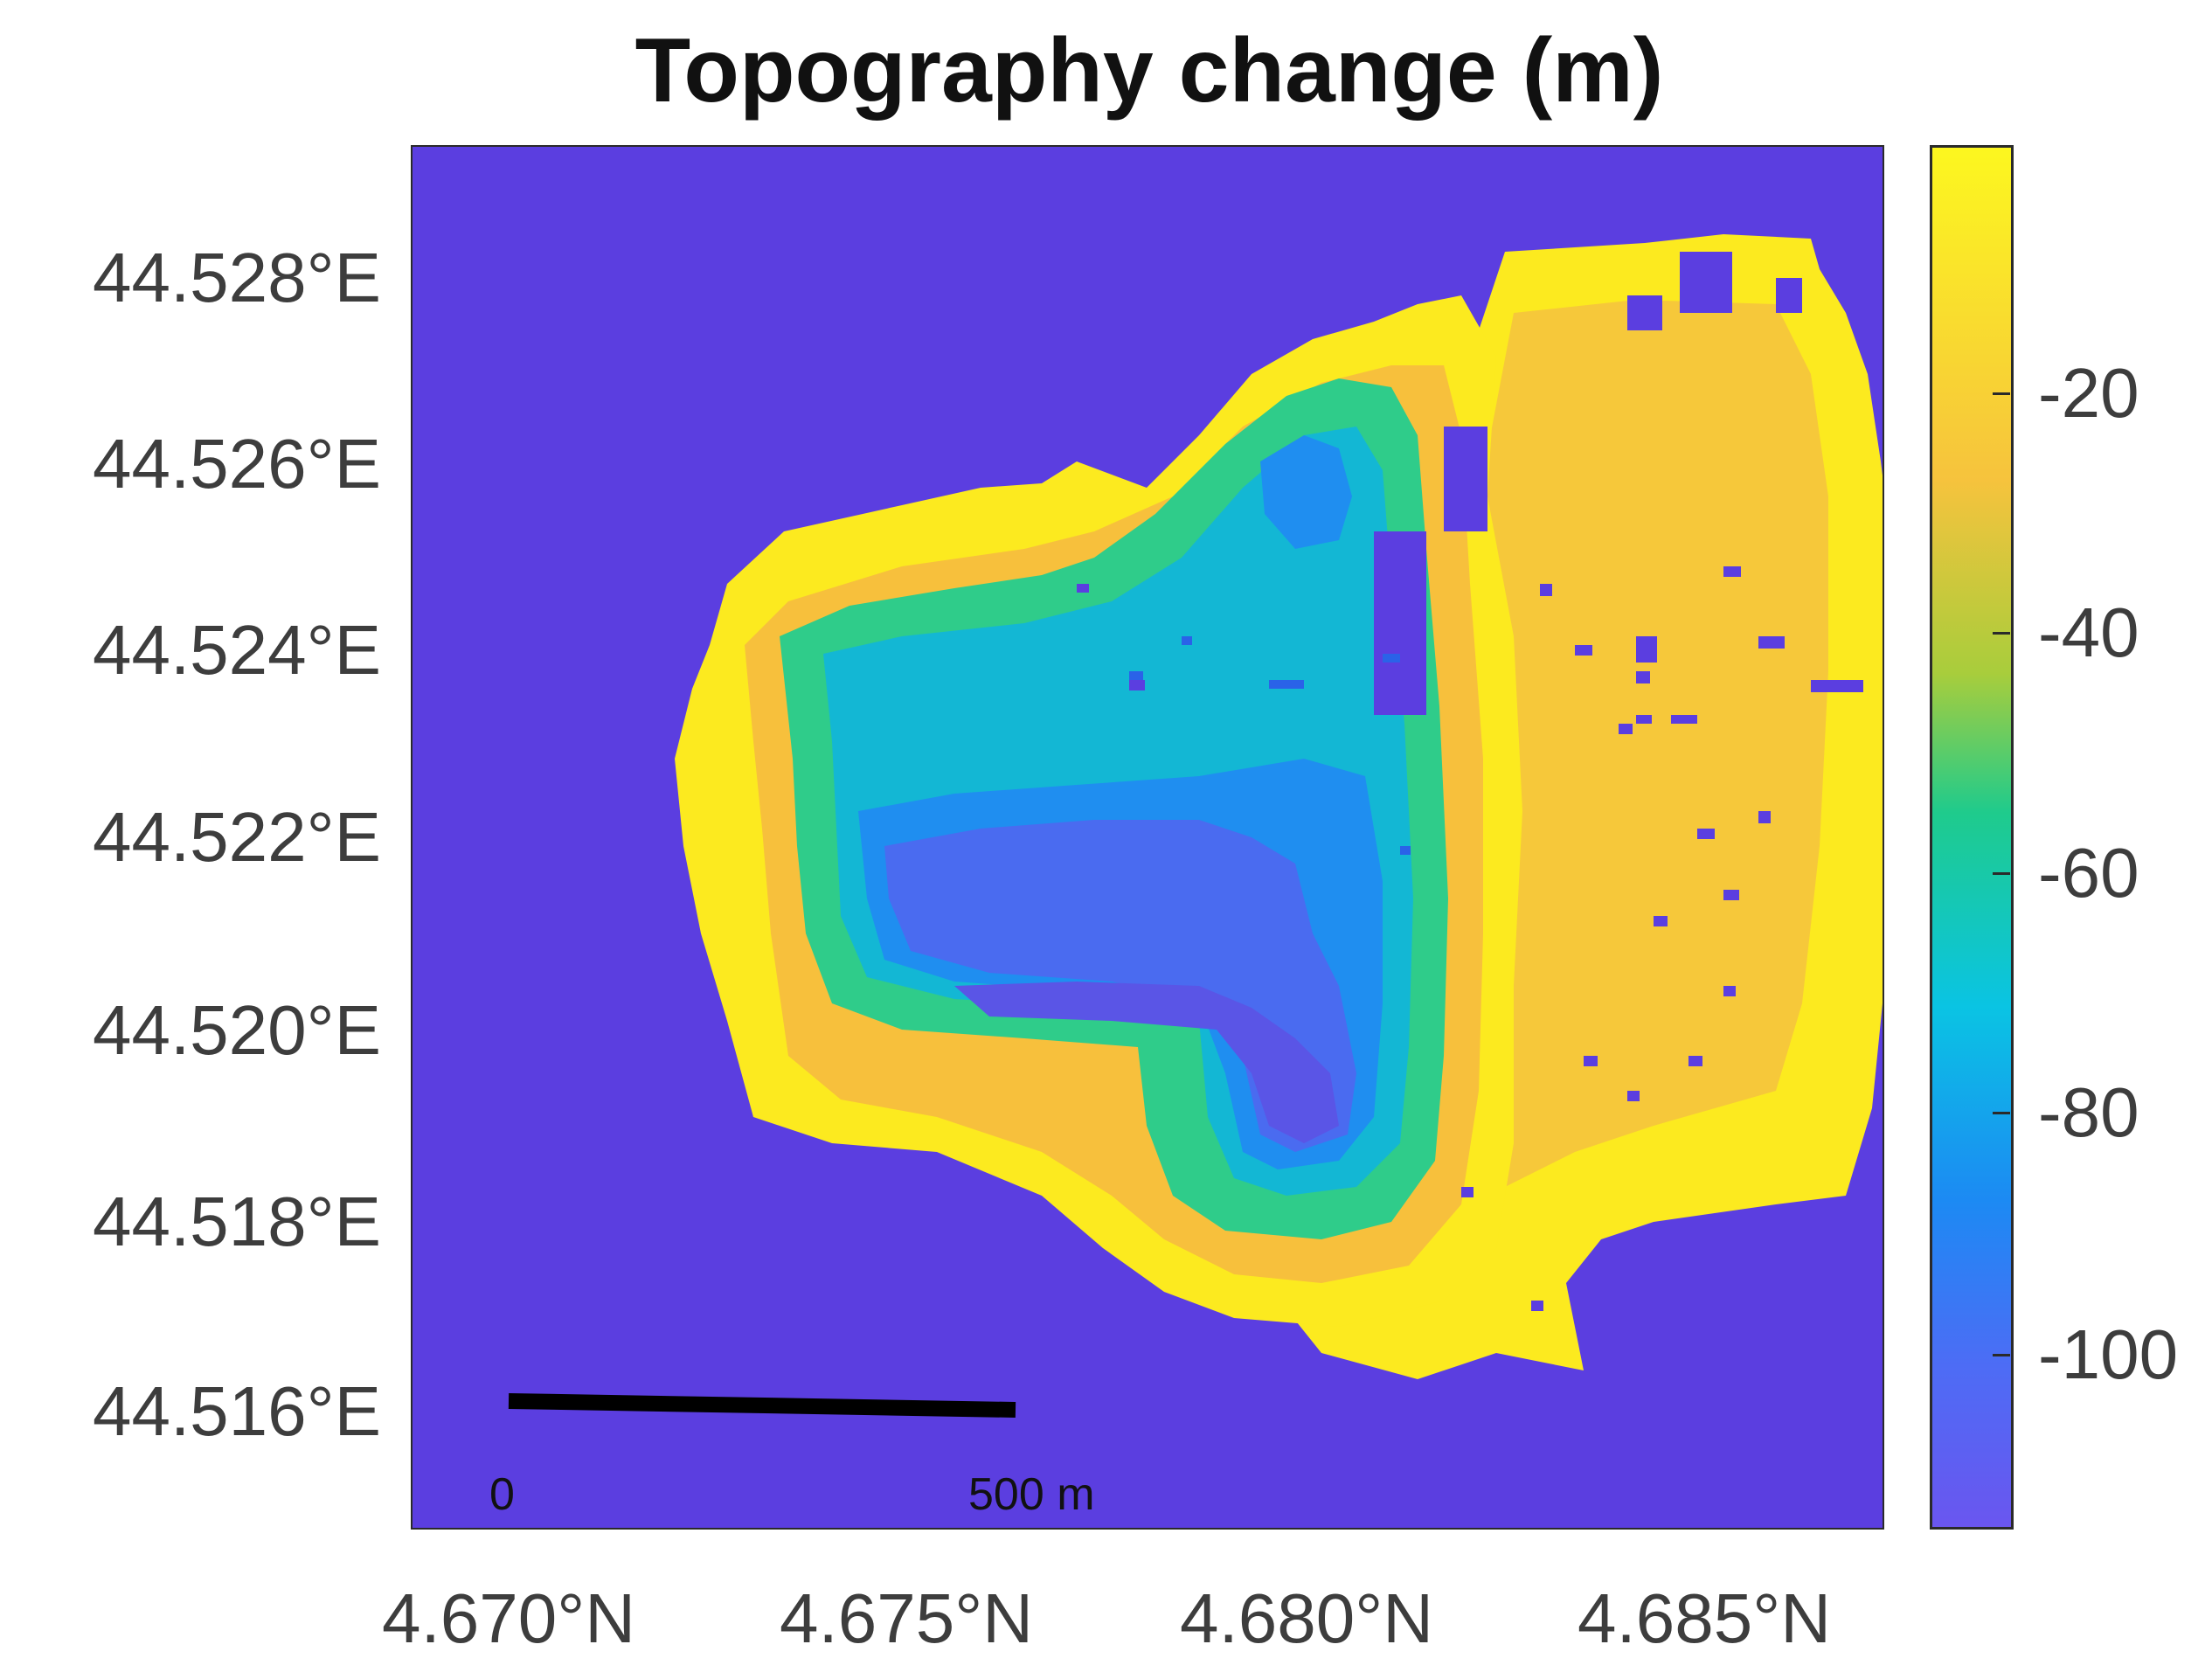 Image resolution: width=2212 pixels, height=1679 pixels. Describe the element at coordinates (2088, 632) in the screenshot. I see `colorbar-tick-label: -40` at that location.